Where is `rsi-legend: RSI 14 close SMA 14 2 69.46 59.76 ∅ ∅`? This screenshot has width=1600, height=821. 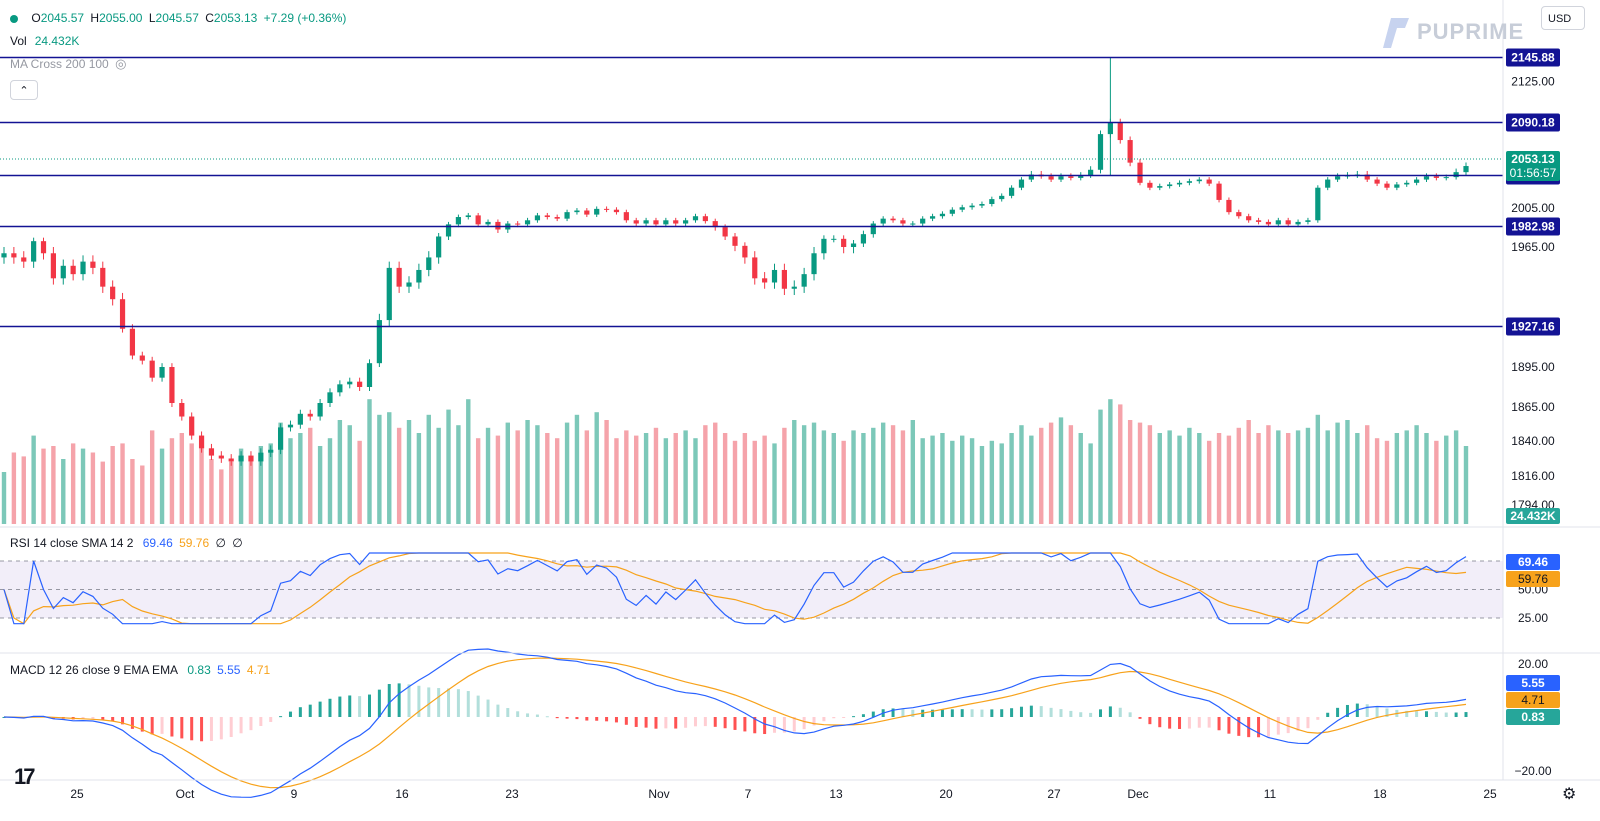
rsi-legend: RSI 14 close SMA 14 2 69.46 59.76 ∅ ∅ is located at coordinates (128, 543).